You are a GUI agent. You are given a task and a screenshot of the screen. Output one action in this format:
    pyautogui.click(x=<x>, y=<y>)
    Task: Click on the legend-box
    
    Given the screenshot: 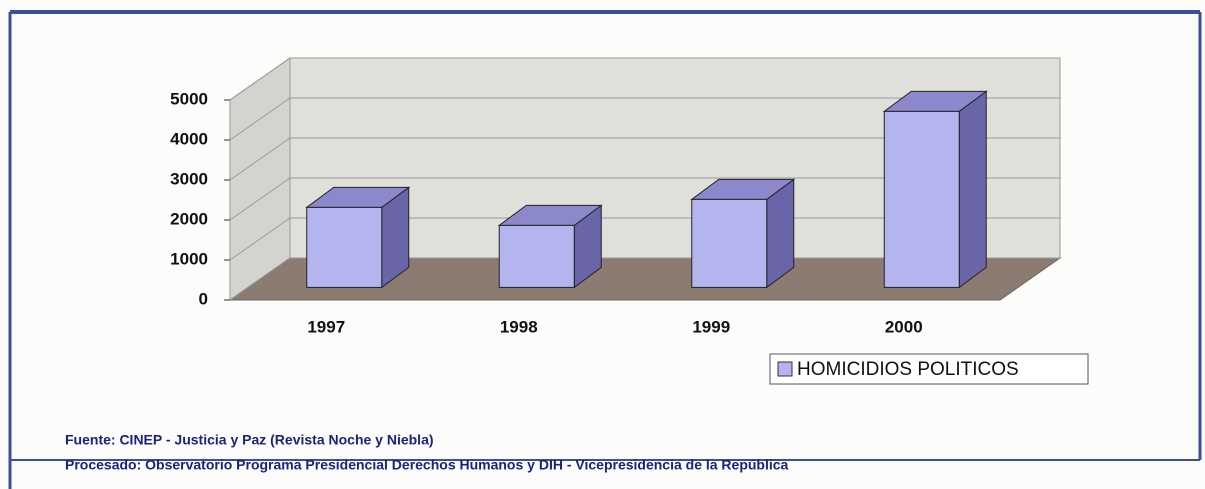 What is the action you would take?
    pyautogui.click(x=929, y=369)
    